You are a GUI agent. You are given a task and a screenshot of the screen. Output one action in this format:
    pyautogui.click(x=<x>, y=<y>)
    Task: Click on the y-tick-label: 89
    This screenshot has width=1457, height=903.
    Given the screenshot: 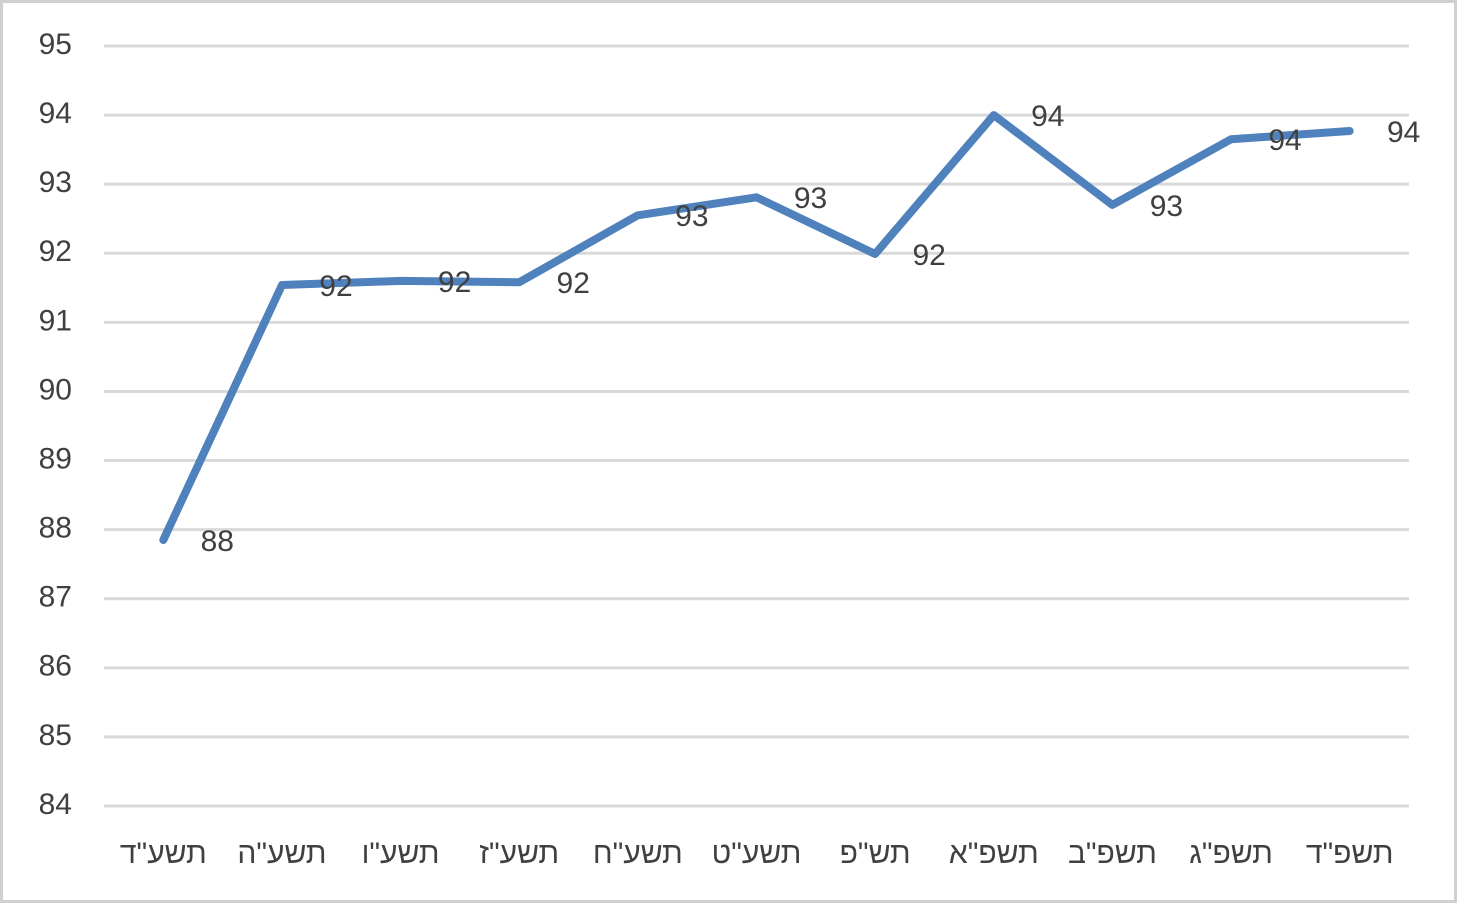 What is the action you would take?
    pyautogui.click(x=55, y=458)
    